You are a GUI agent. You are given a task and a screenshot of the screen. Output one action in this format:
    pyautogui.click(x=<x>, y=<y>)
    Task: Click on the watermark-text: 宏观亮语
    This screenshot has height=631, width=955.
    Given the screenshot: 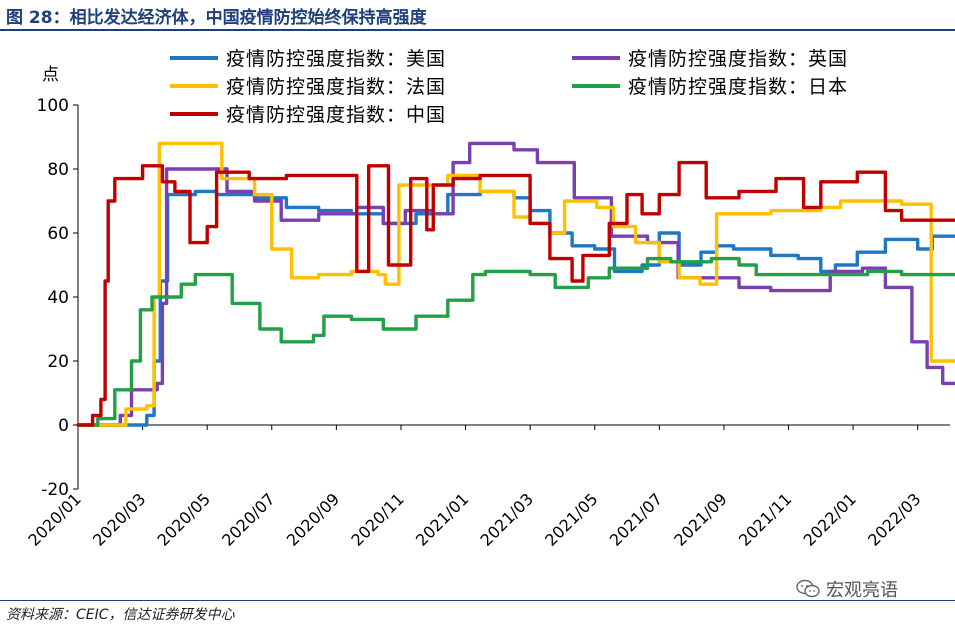 What is the action you would take?
    pyautogui.click(x=862, y=590)
    